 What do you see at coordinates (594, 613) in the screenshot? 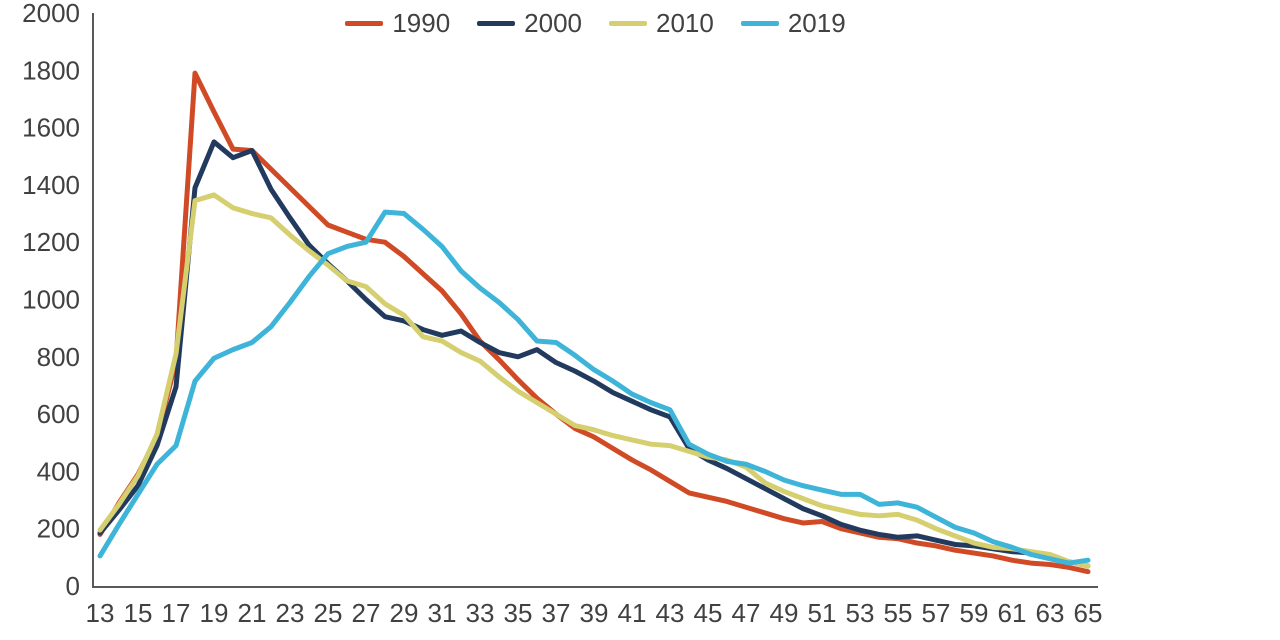
I see `x-tick-label: 39` at bounding box center [594, 613].